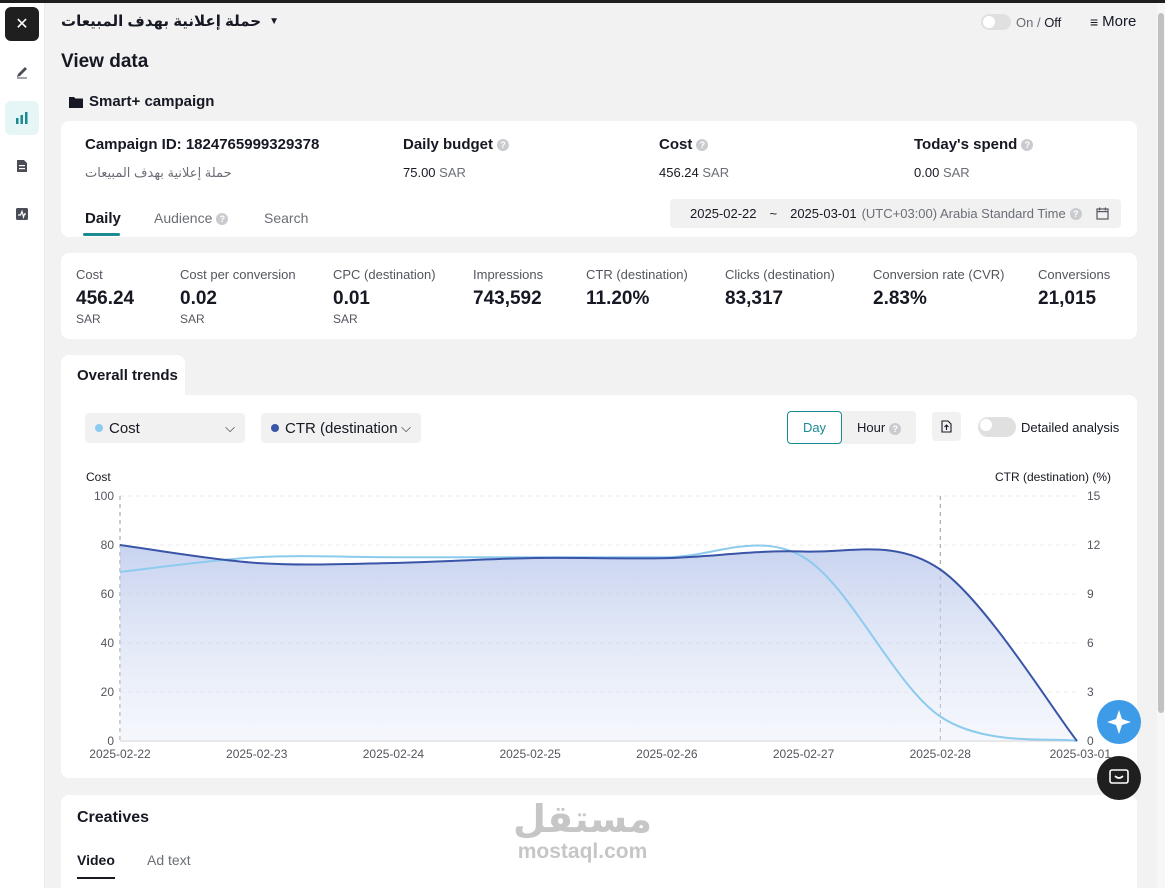 The width and height of the screenshot is (1165, 888). Describe the element at coordinates (275, 428) in the screenshot. I see `ctr-dot` at that location.